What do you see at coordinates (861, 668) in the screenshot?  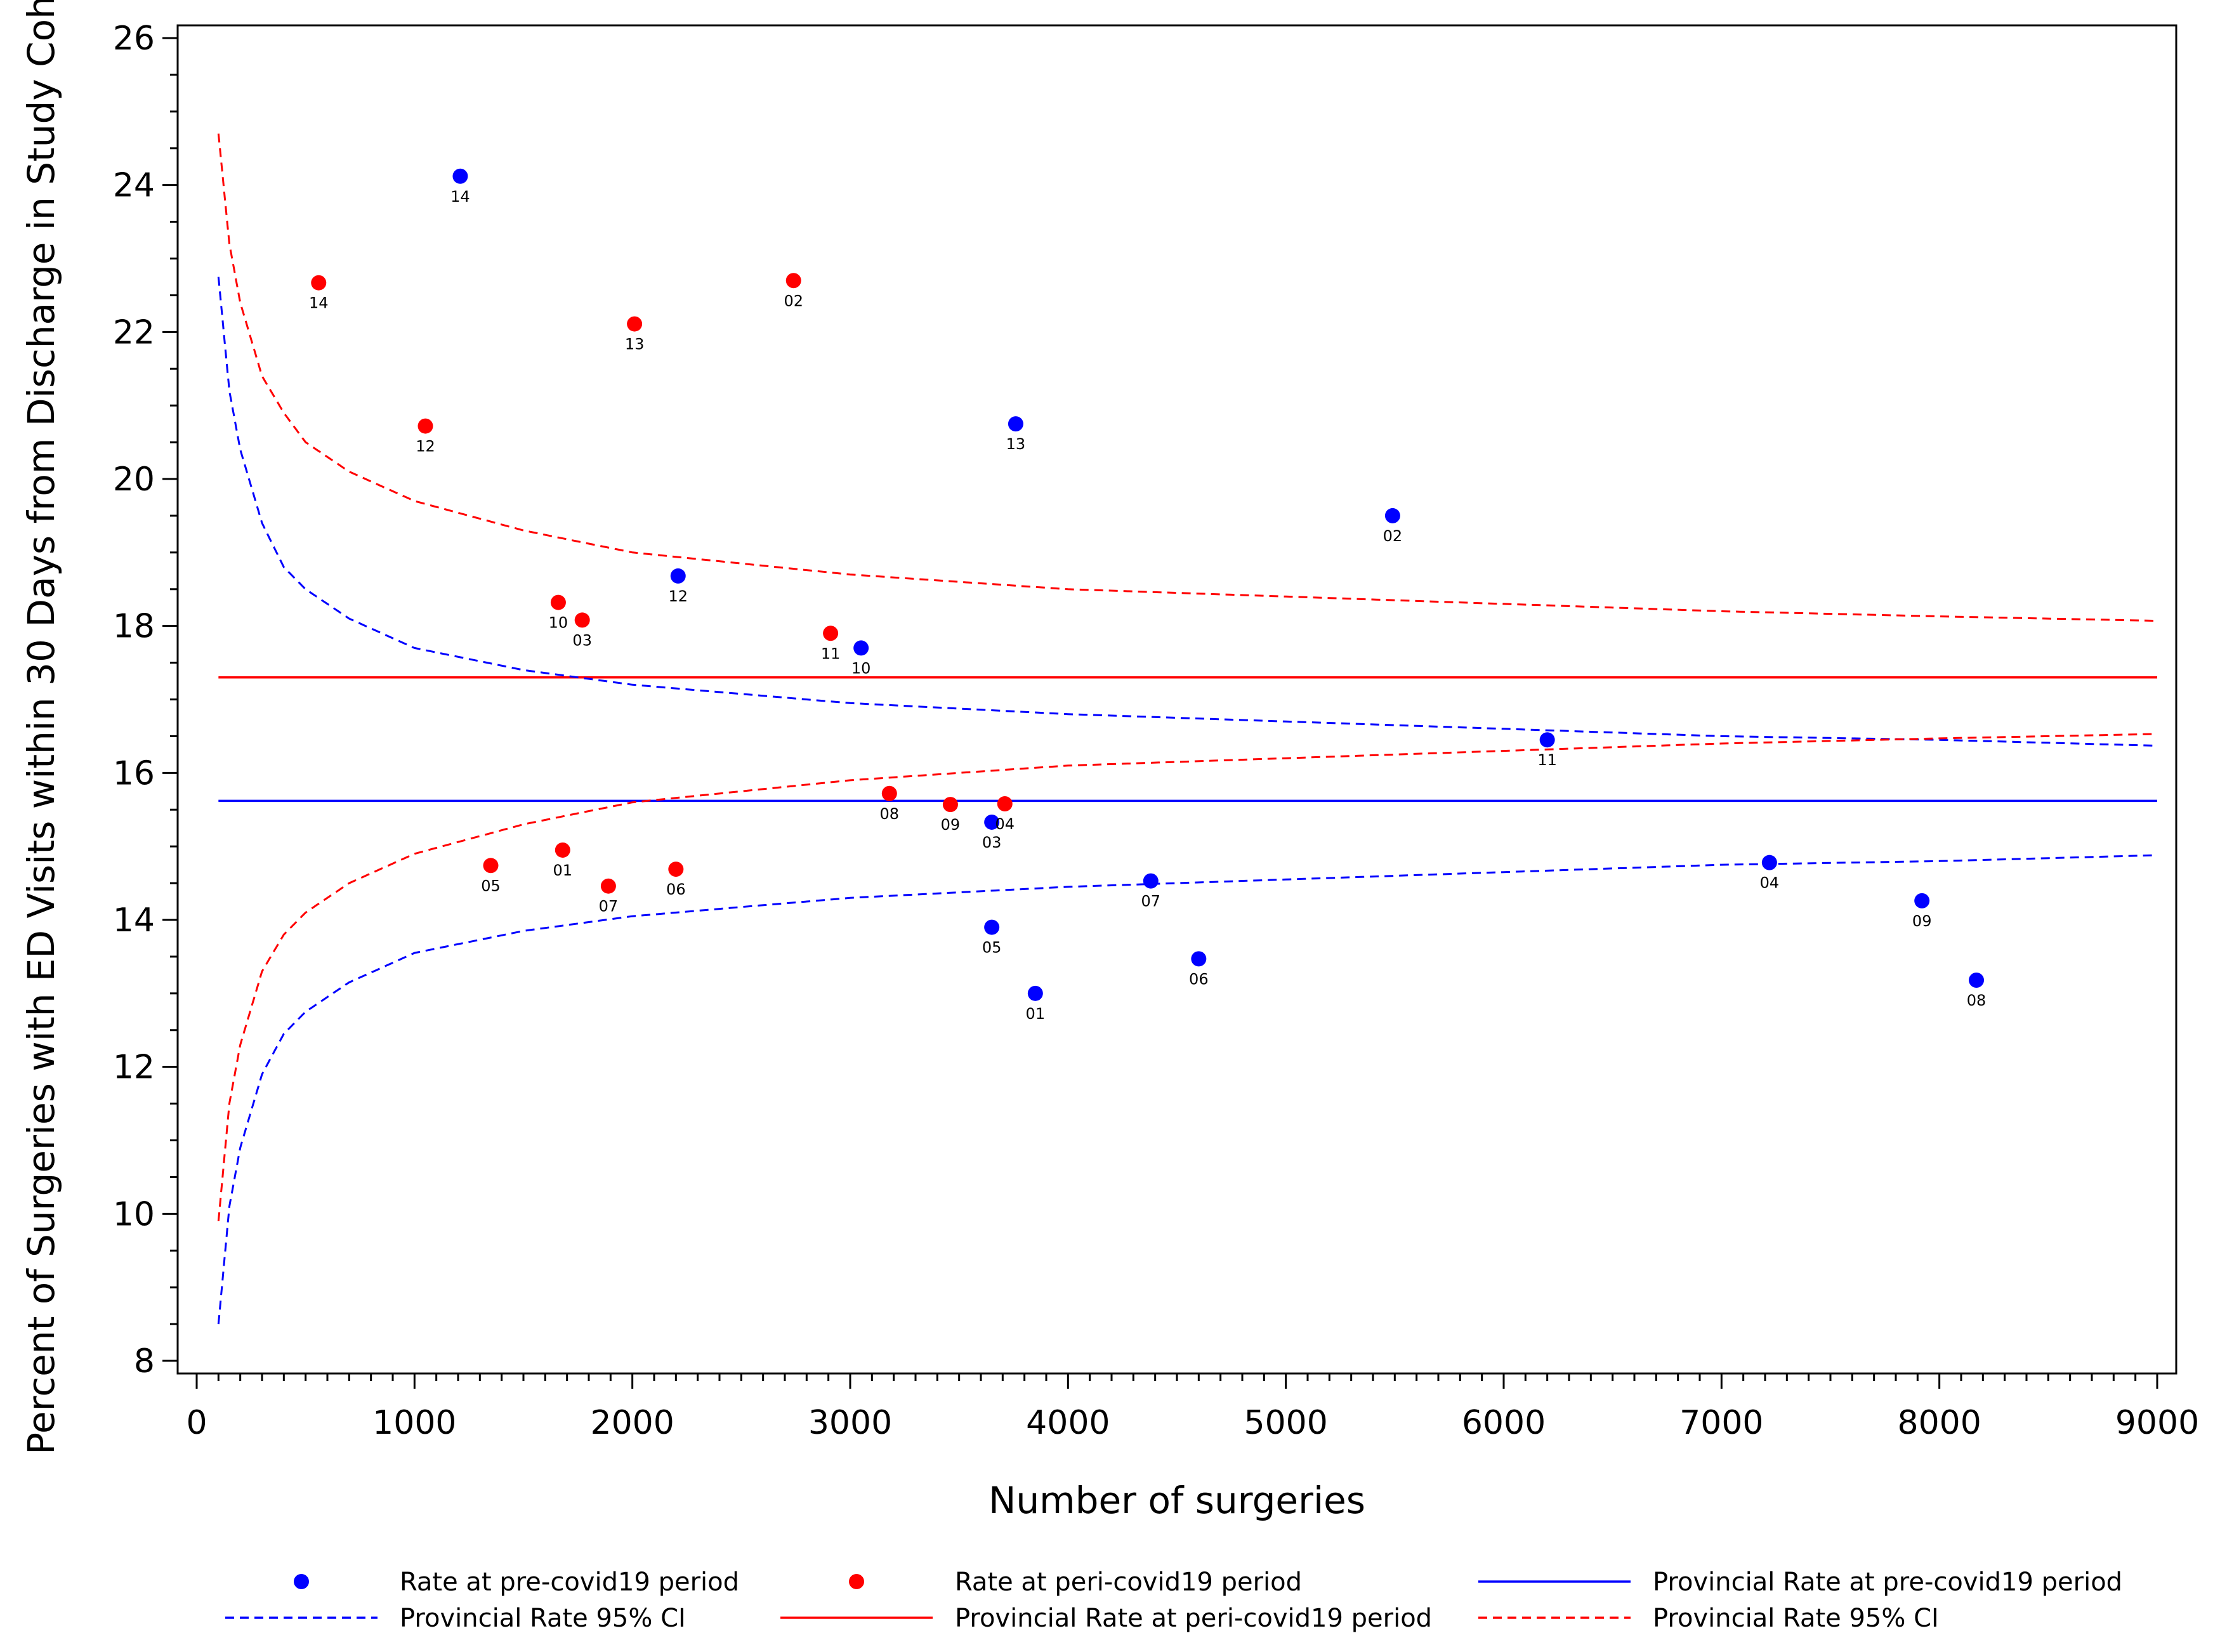 I see `point-label-pre-10: 10` at bounding box center [861, 668].